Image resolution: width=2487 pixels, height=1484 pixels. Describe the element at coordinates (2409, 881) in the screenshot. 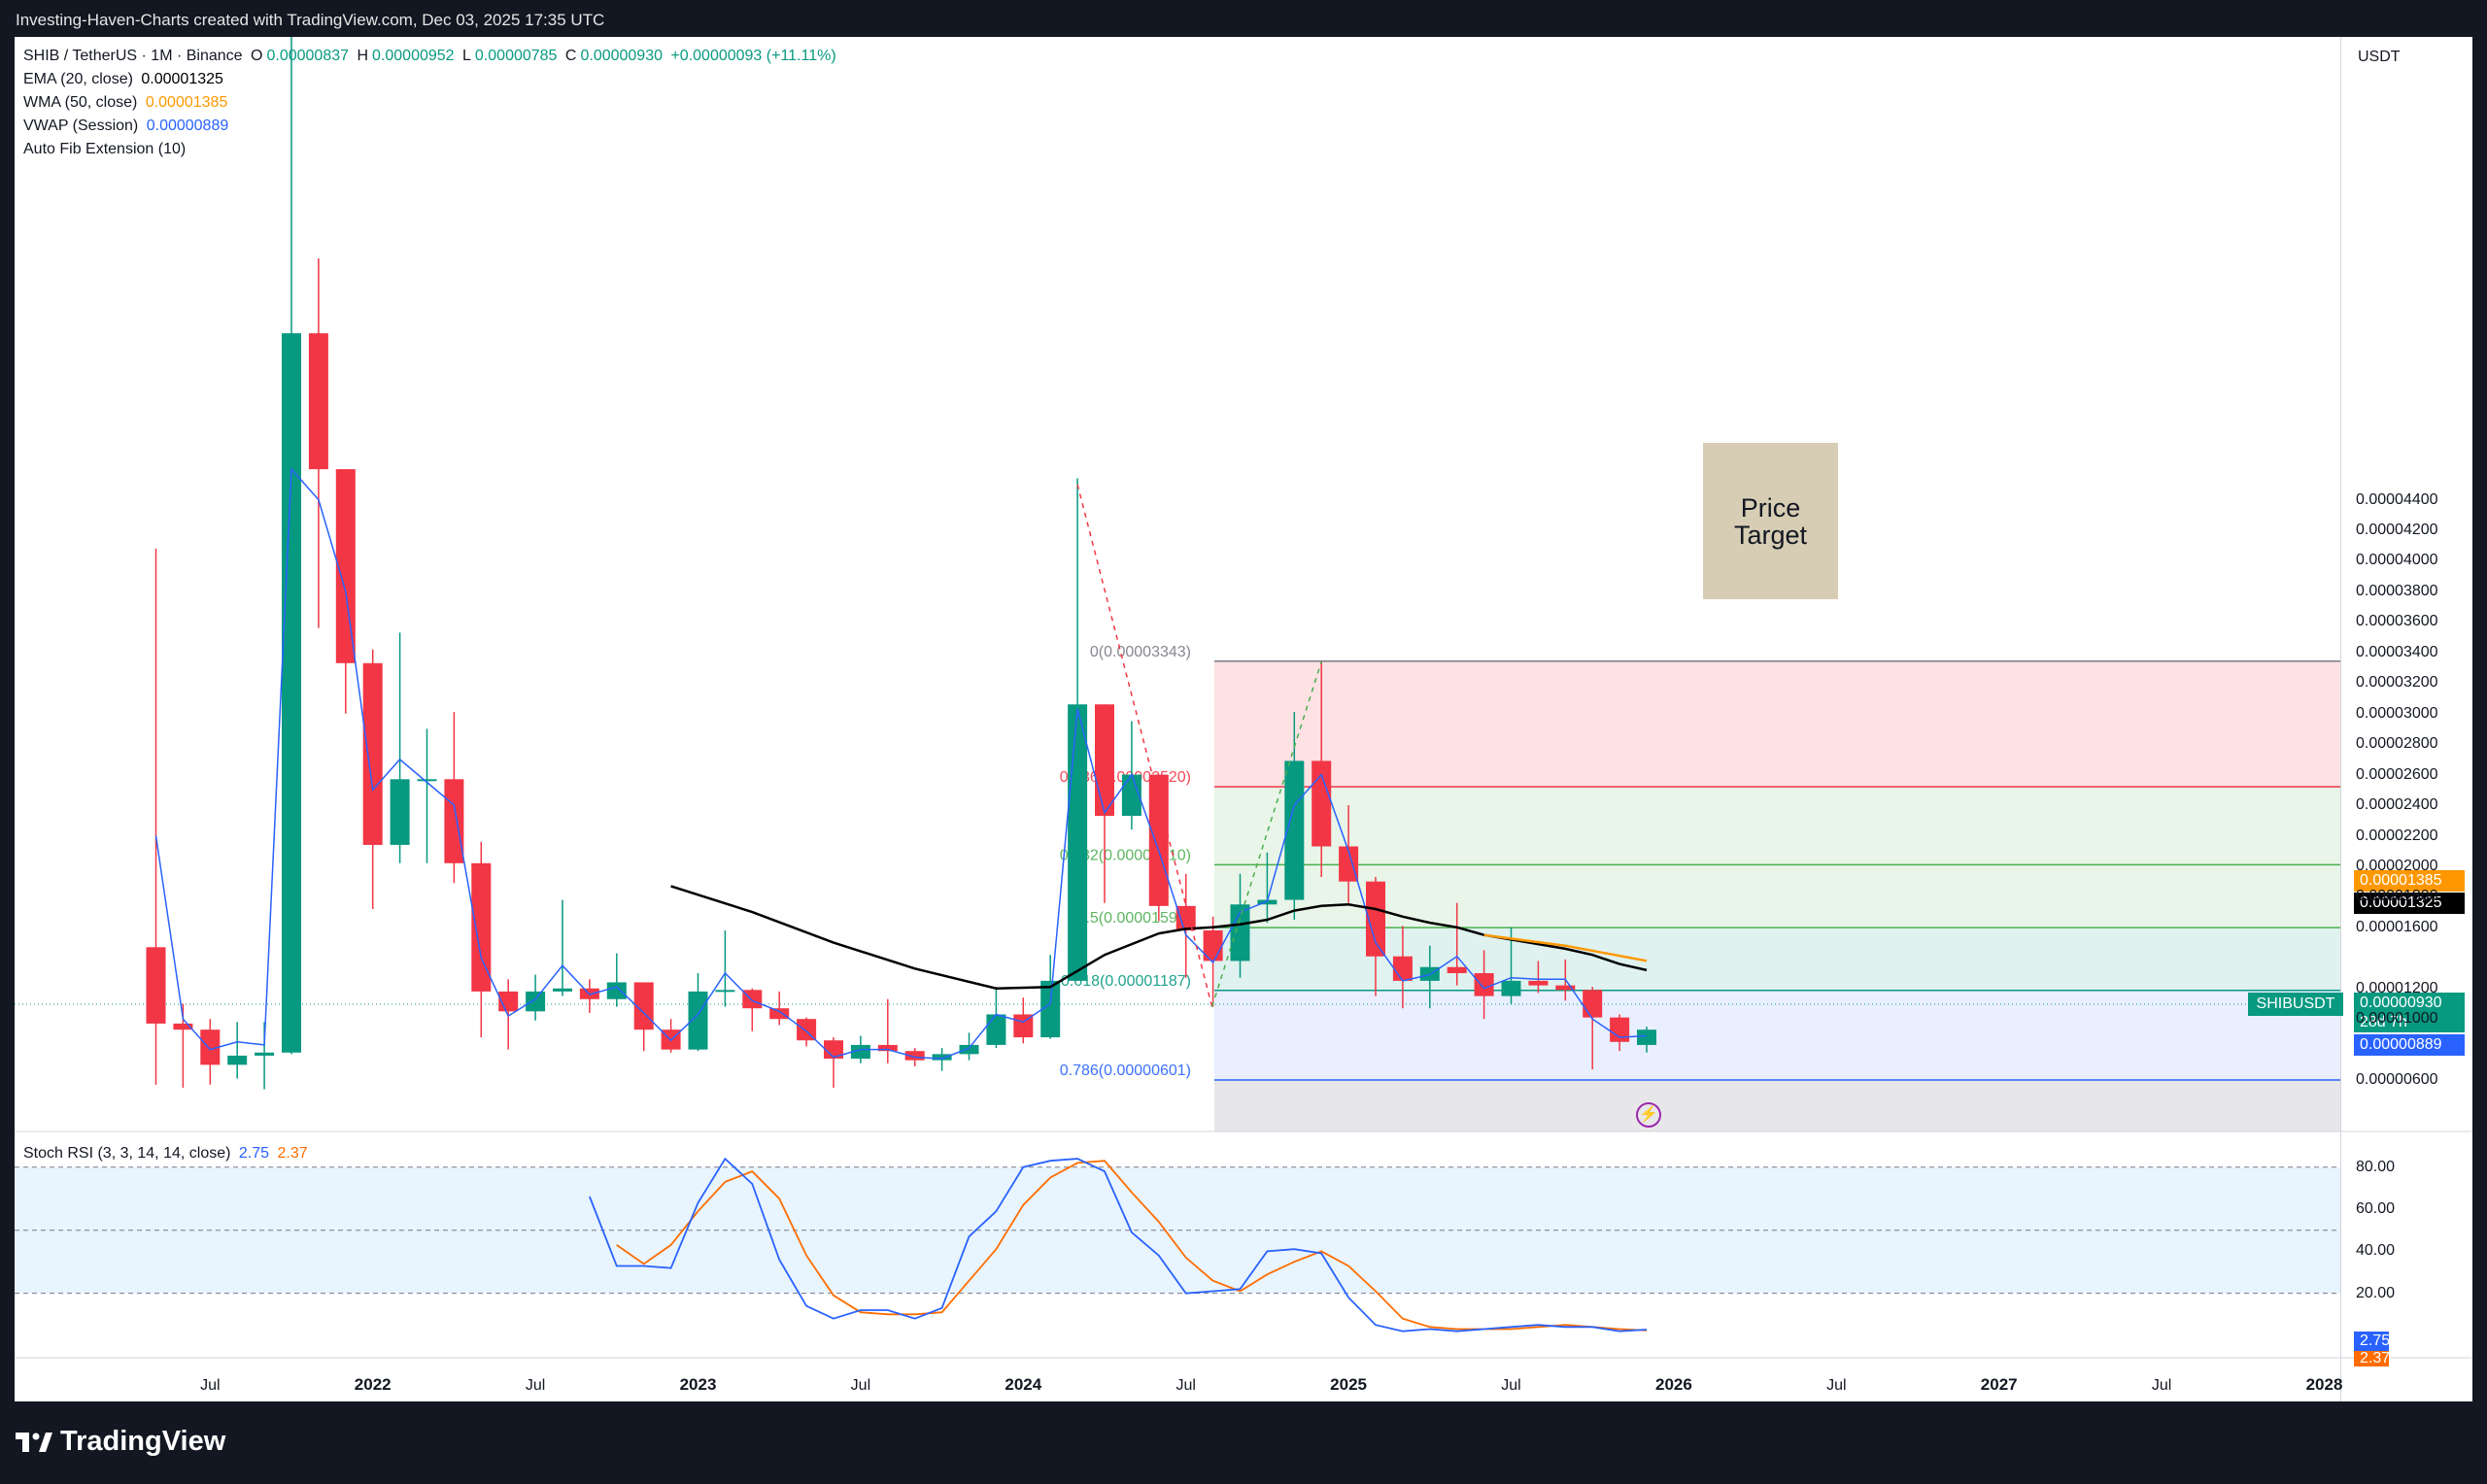

I see `wma-price-tag: 0.00001385` at that location.